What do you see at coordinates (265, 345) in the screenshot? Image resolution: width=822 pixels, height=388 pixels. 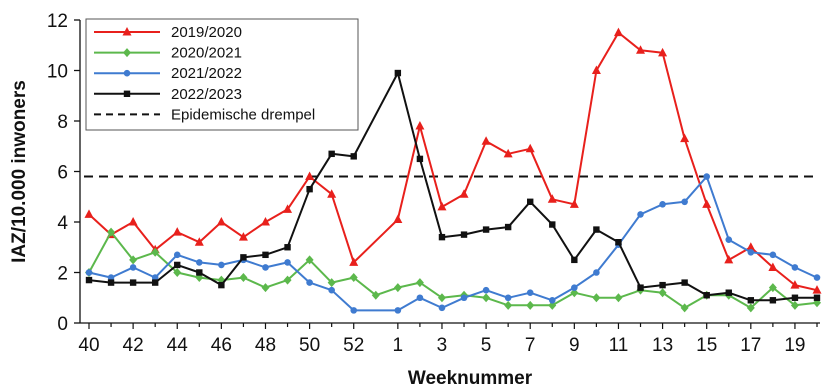 I see `x-tick-label: 48` at bounding box center [265, 345].